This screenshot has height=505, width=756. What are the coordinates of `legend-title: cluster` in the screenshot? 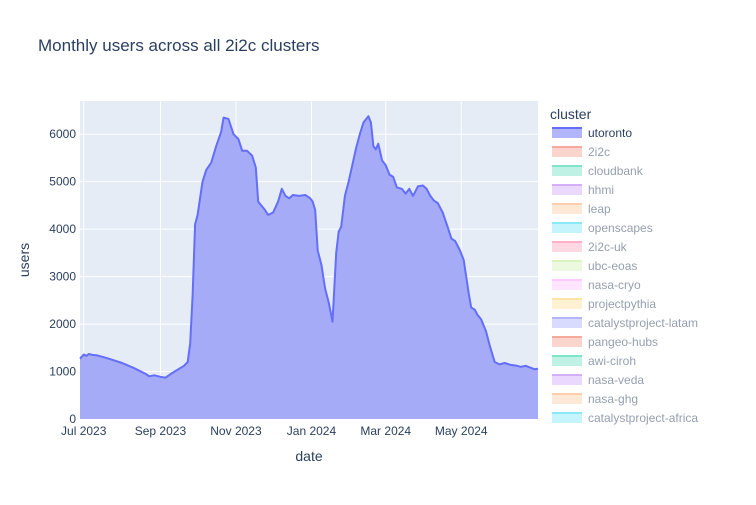 It's located at (571, 114).